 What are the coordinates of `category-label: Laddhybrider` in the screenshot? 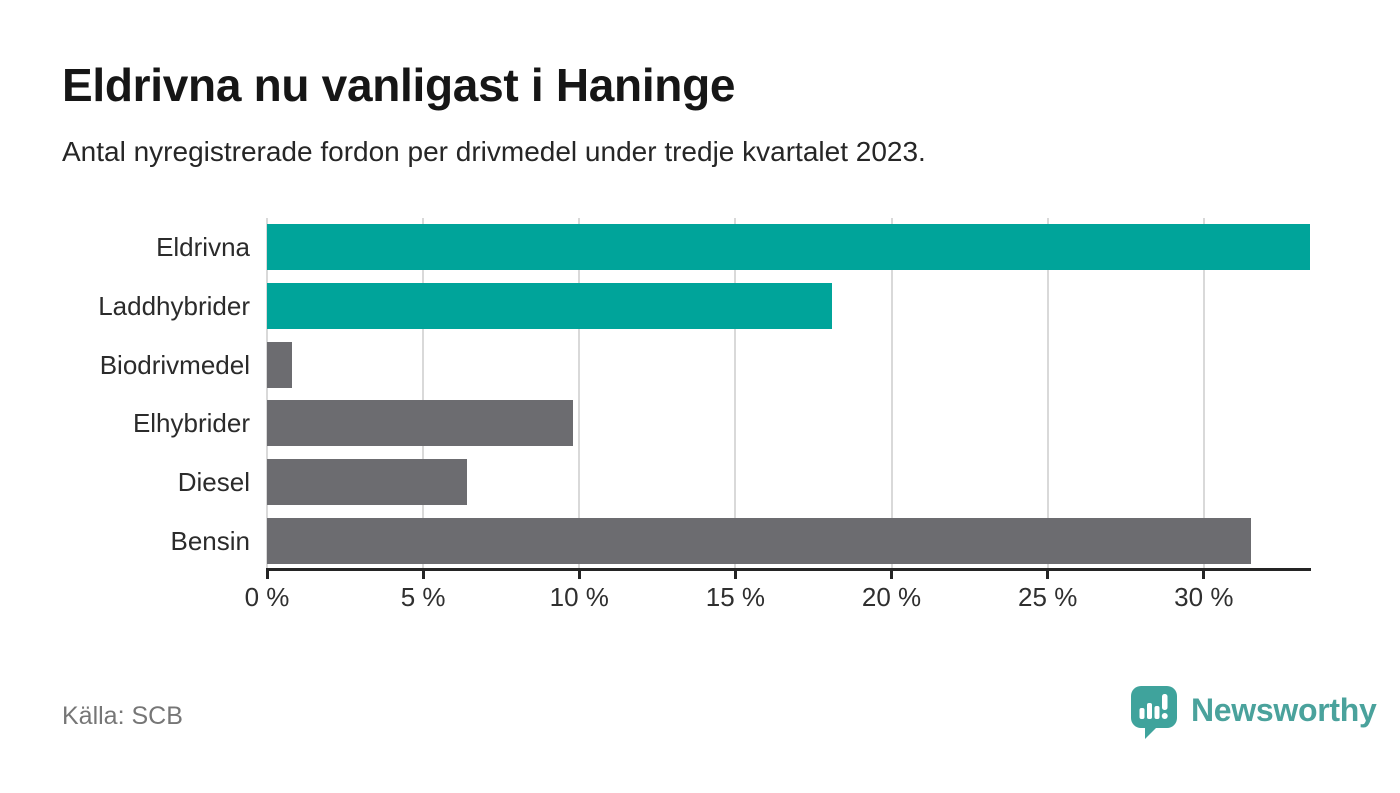 It's located at (174, 305).